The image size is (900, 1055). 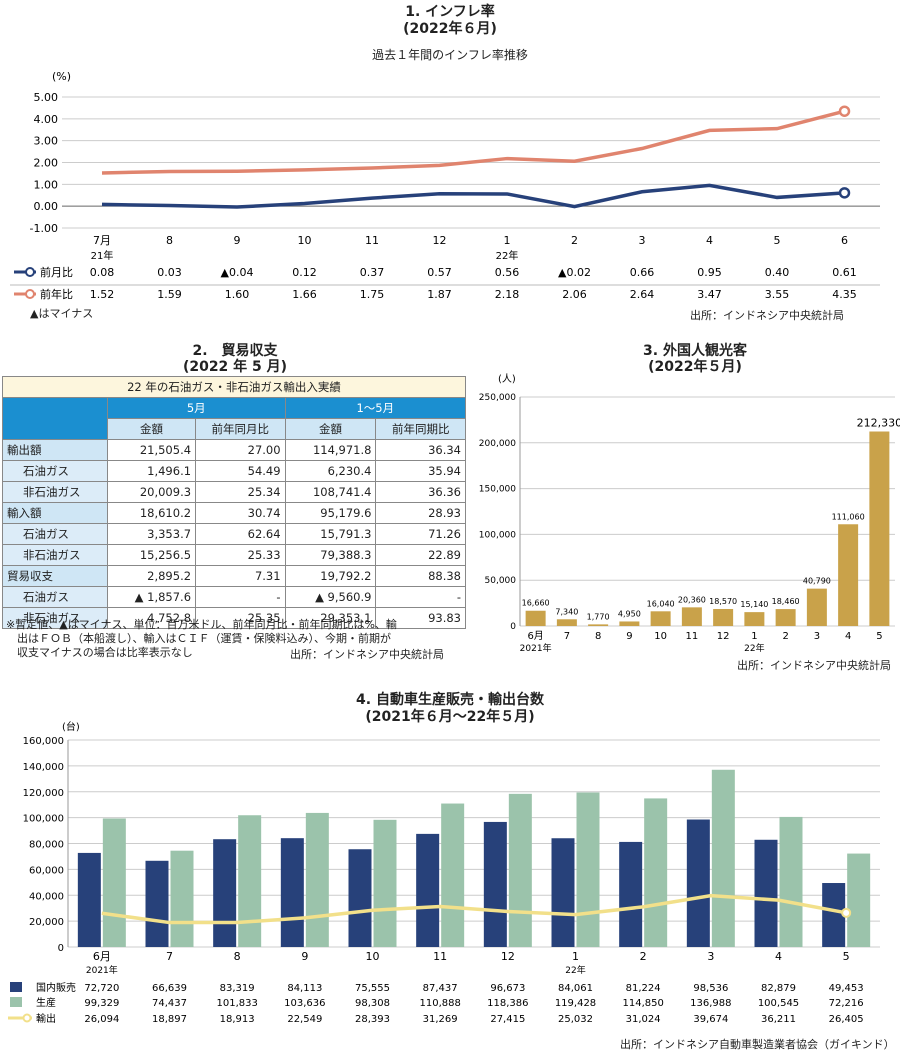 I want to click on inflation-row-value: 1.87, so click(x=439, y=294).